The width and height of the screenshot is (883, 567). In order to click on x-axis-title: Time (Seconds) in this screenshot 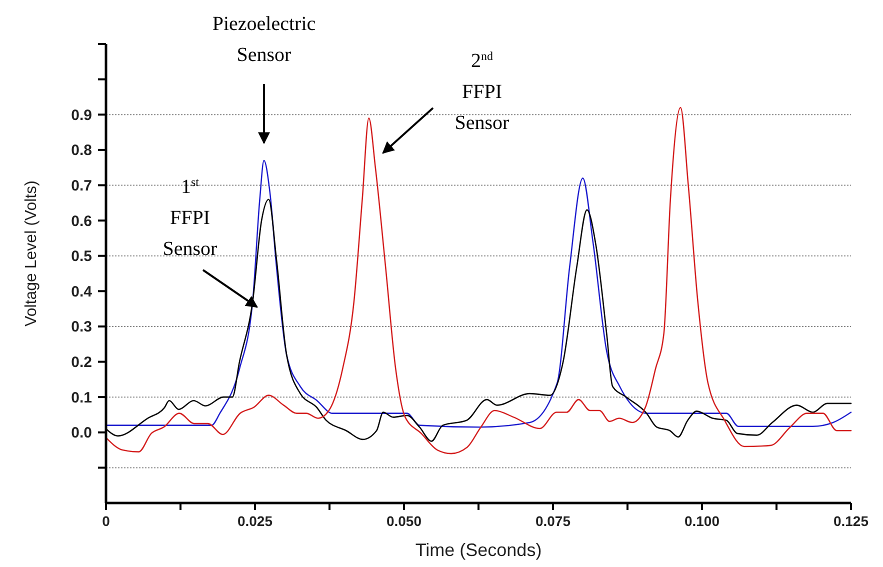, I will do `click(478, 550)`.